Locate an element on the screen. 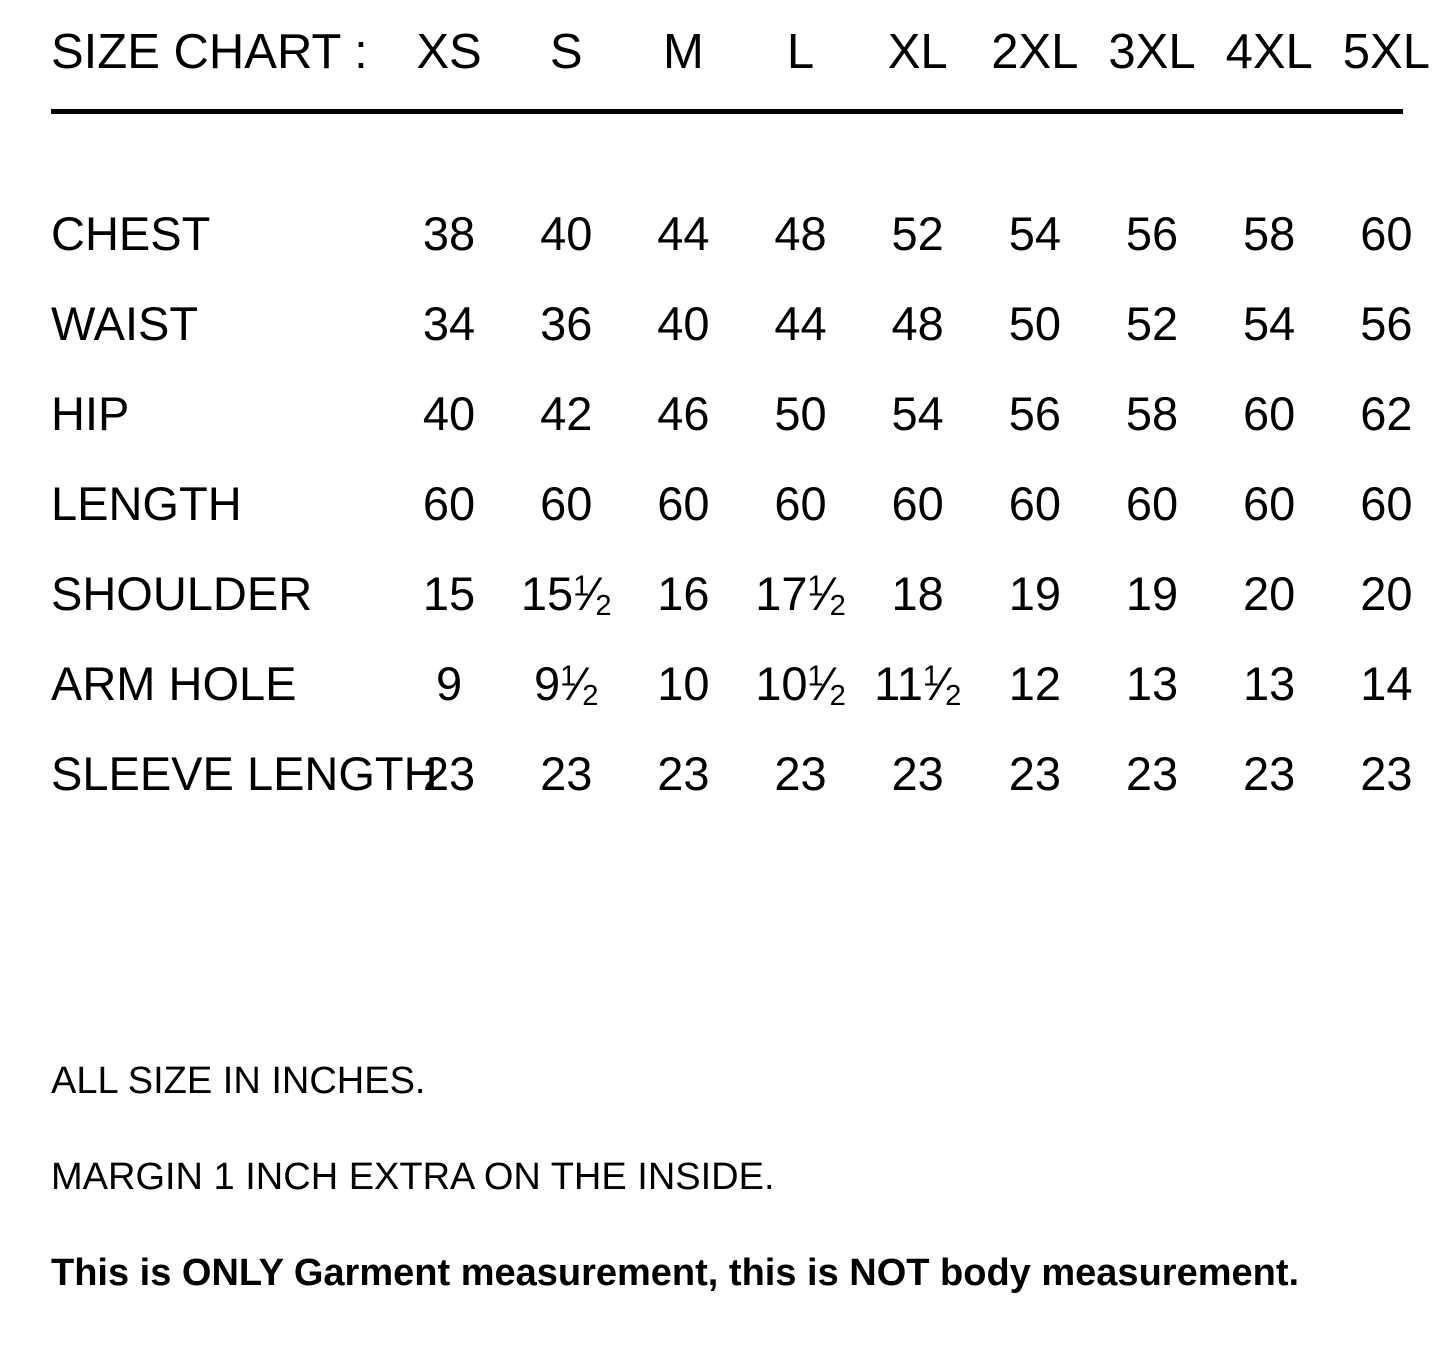 This screenshot has width=1445, height=1358. fraction-value: 151⁄2 is located at coordinates (566, 594).